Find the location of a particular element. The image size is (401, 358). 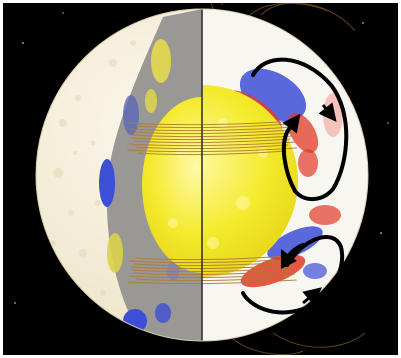

core-texture is located at coordinates (218, 183).